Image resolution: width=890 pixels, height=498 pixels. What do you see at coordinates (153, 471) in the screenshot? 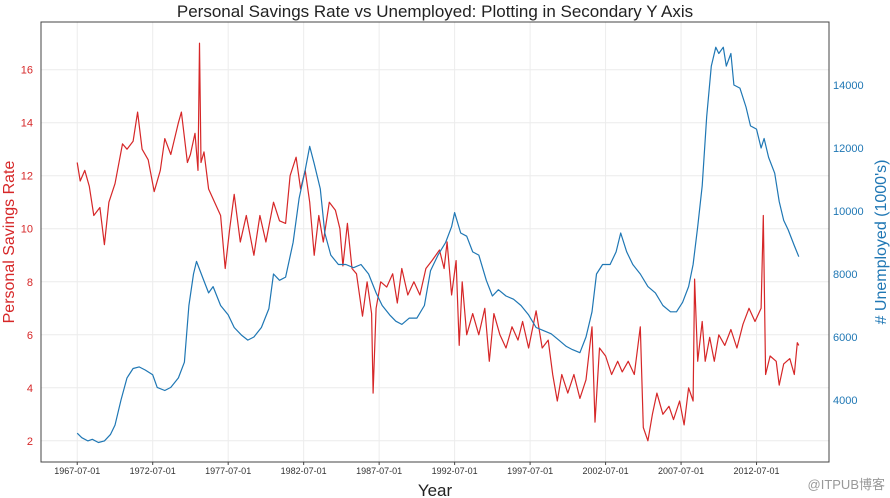
I see `x-tick-label: 1972-07-01` at bounding box center [153, 471].